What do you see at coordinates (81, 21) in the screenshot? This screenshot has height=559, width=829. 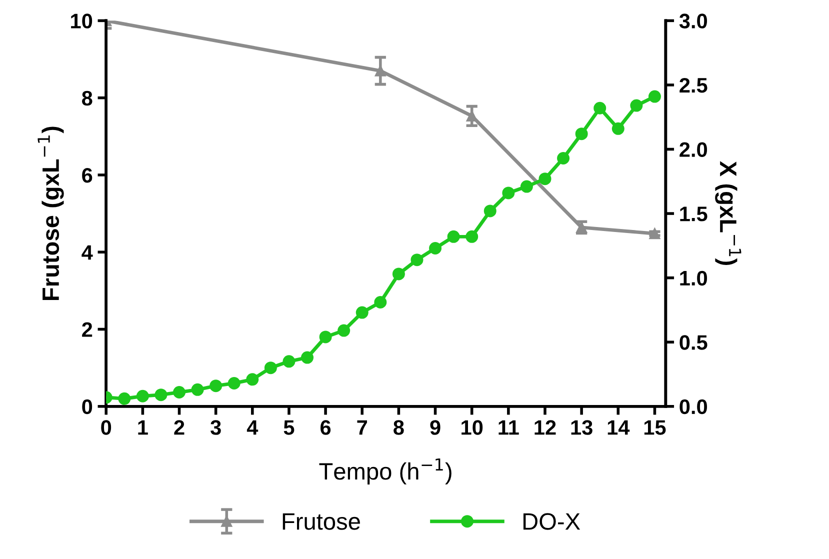 I see `y-tick-label: 10` at bounding box center [81, 21].